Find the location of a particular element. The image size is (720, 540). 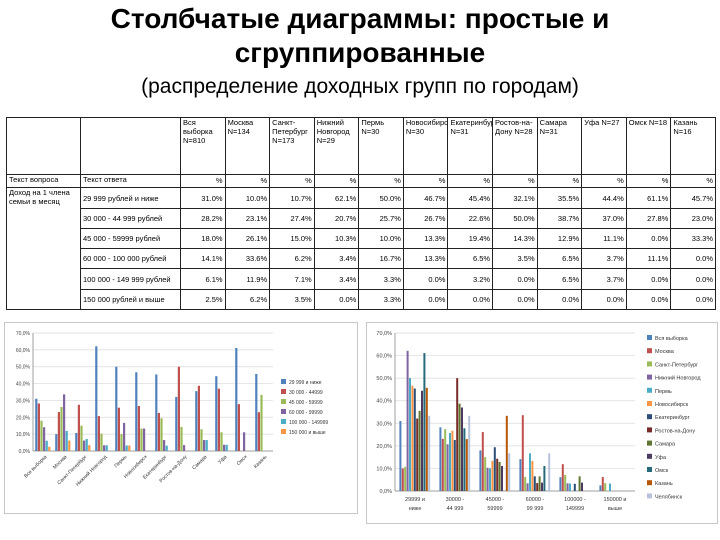

y-tick-label: 60,0% is located at coordinates (23, 351).